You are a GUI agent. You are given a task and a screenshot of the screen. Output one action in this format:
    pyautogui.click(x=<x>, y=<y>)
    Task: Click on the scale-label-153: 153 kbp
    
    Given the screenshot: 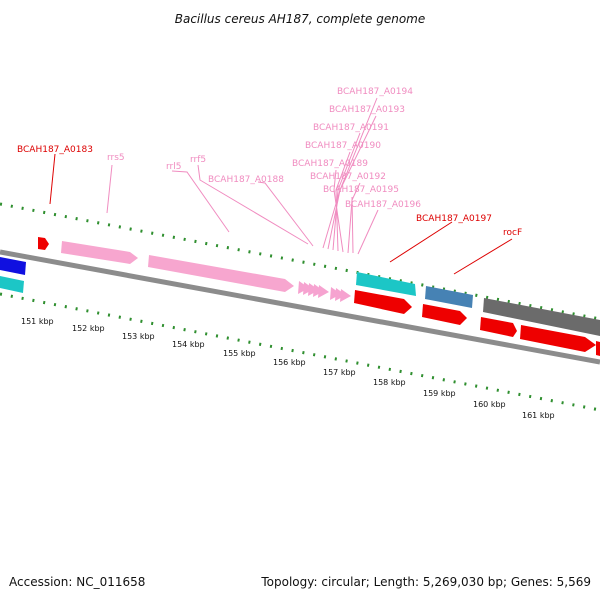 What is the action you would take?
    pyautogui.click(x=138, y=336)
    